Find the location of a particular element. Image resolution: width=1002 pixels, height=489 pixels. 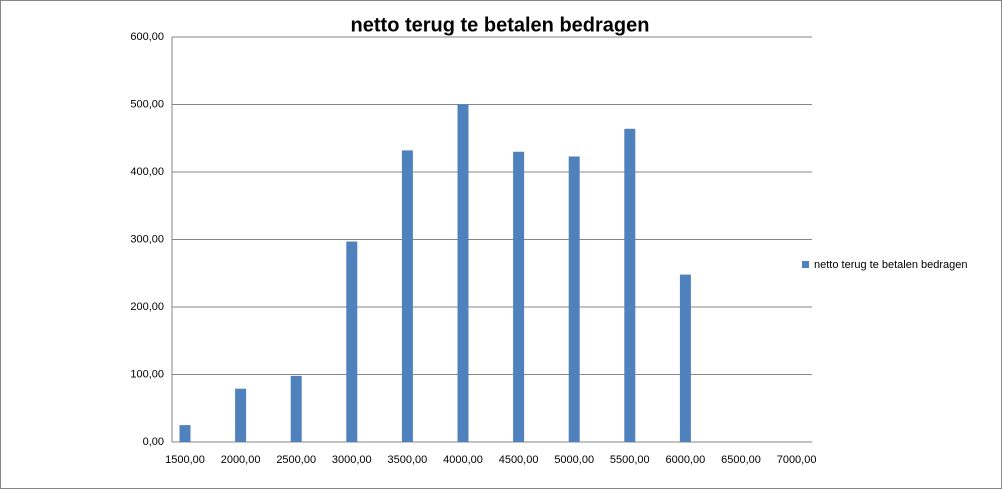

x-tick-label: 1500,00 is located at coordinates (185, 460).